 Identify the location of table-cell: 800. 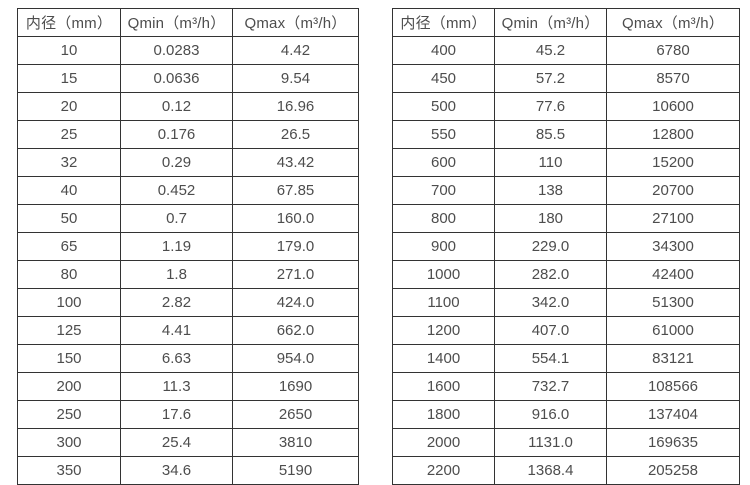
(443, 218).